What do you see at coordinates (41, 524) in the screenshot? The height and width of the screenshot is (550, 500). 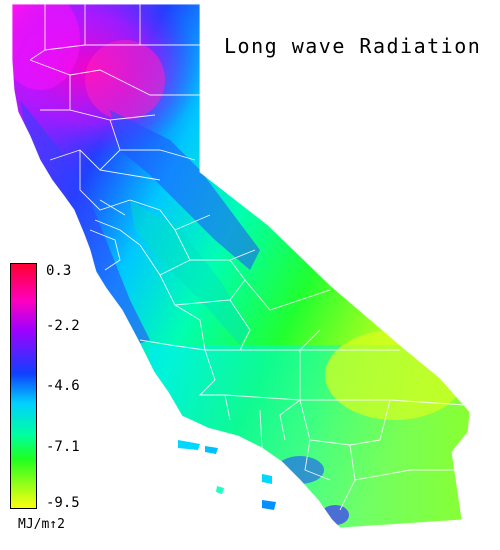 I see `legend-units: MJ/m↑2` at bounding box center [41, 524].